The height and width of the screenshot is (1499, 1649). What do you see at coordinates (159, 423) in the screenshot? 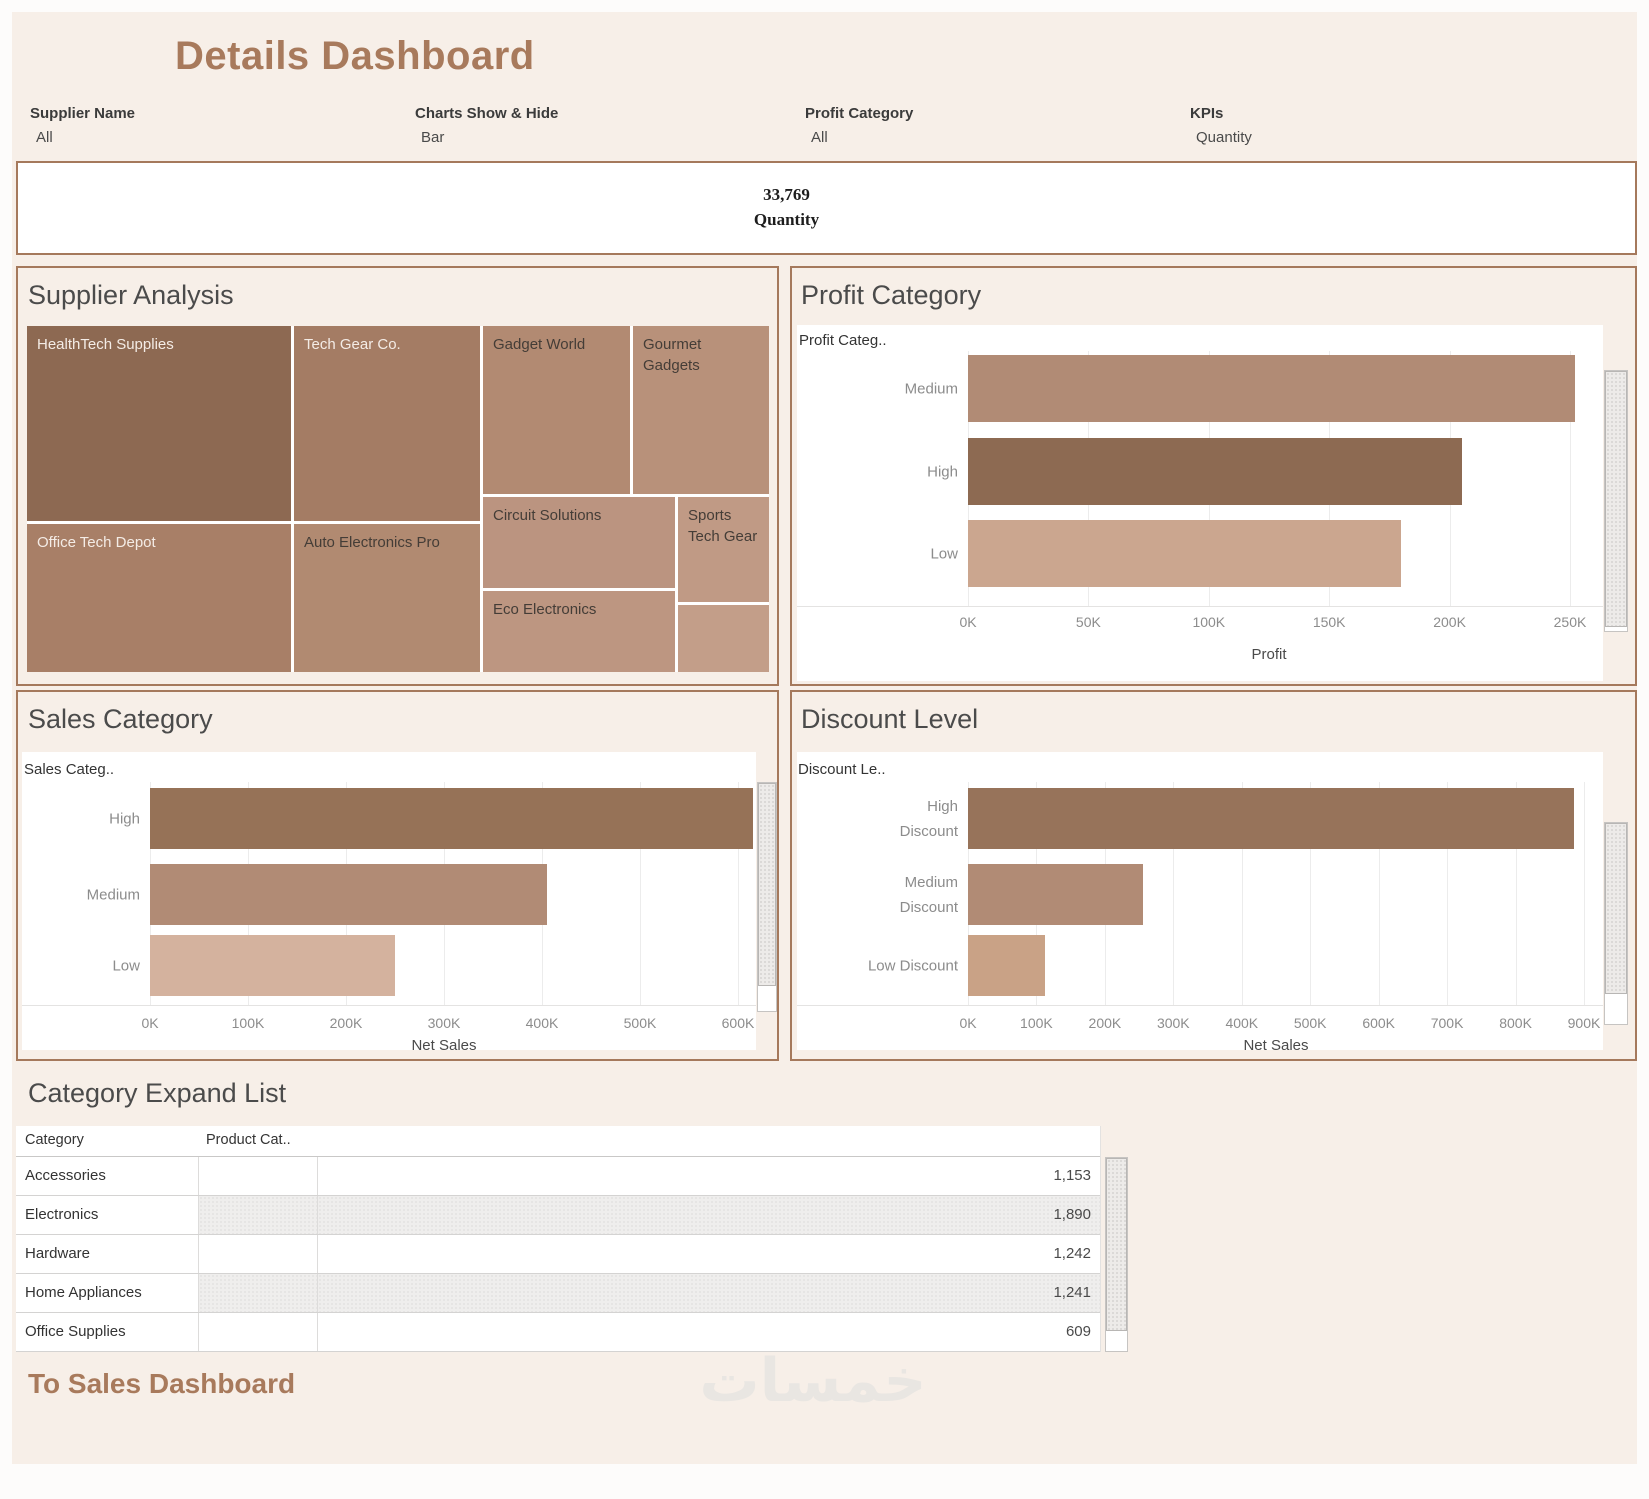
I see `treemap-tile-healthtech-supplies: HealthTech Supplies` at bounding box center [159, 423].